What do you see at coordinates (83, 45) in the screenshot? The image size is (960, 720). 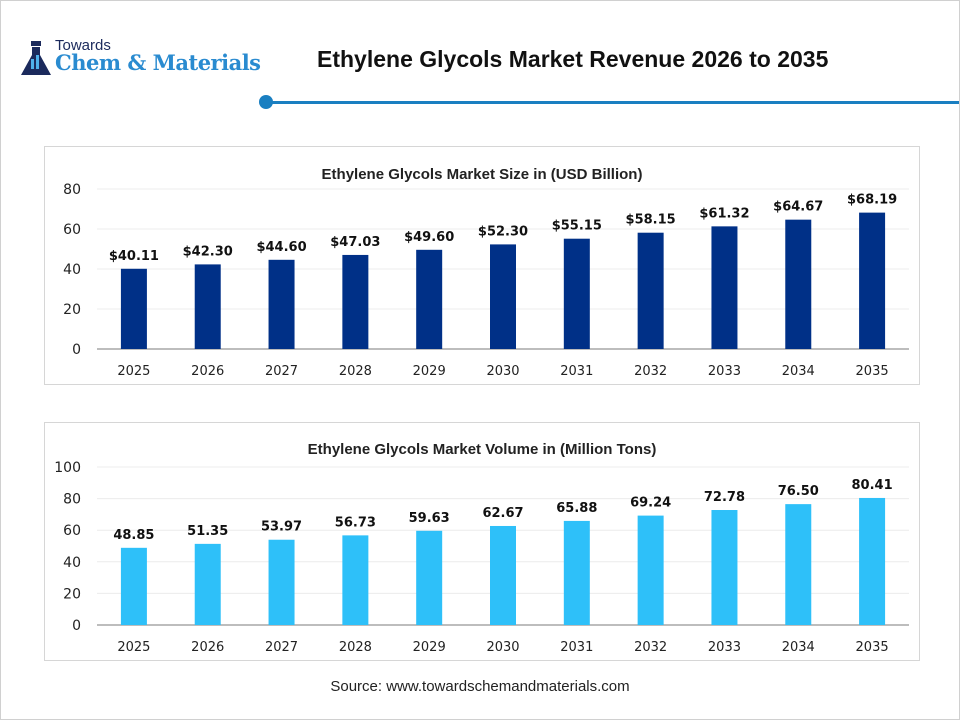 I see `logo-top-text: Towards` at bounding box center [83, 45].